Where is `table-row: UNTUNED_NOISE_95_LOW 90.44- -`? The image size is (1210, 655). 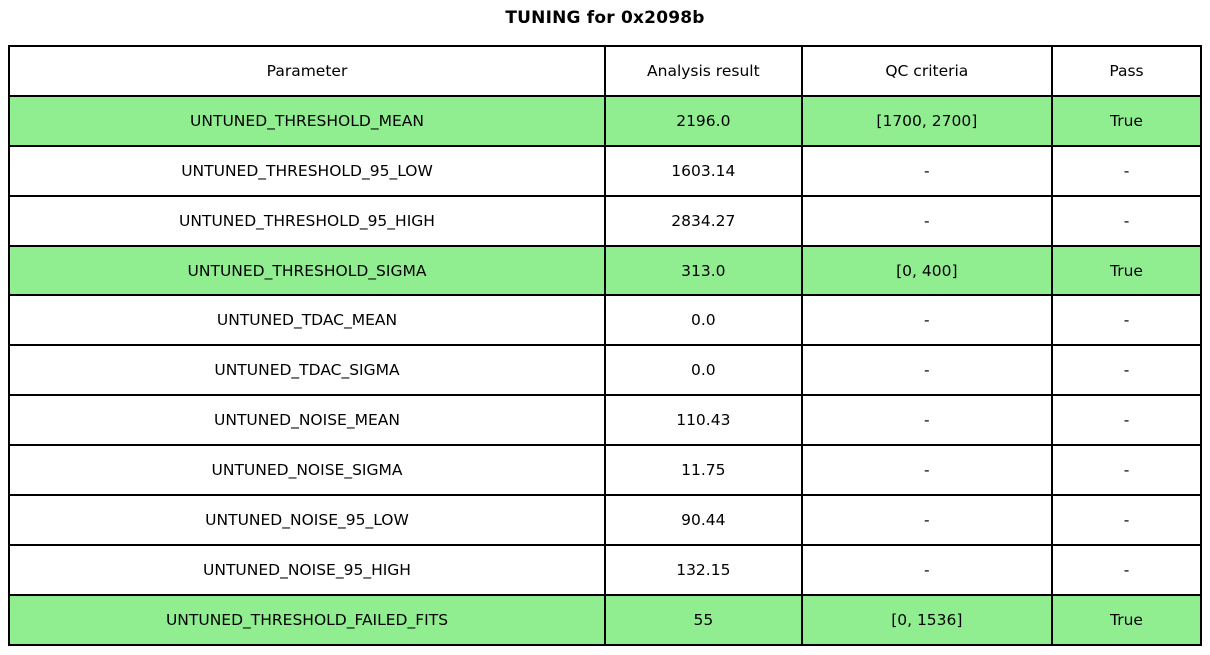 table-row: UNTUNED_NOISE_95_LOW 90.44- - is located at coordinates (605, 520).